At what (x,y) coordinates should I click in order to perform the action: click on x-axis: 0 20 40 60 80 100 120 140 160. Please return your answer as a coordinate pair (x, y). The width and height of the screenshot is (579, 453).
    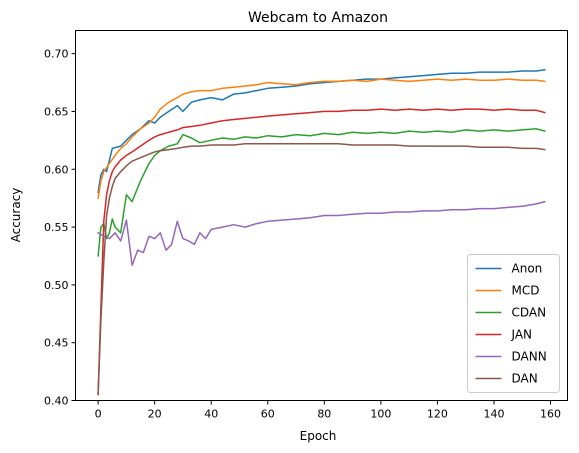
    Looking at the image, I should click on (328, 411).